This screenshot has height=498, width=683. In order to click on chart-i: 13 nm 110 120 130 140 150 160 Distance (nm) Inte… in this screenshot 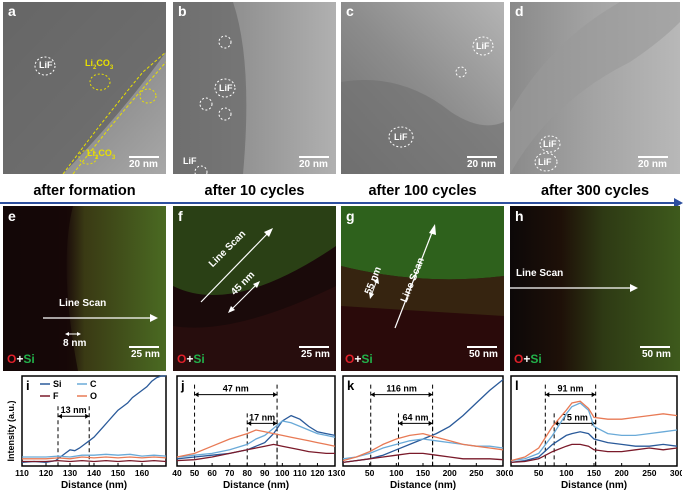, I will do `click(86, 433)`.